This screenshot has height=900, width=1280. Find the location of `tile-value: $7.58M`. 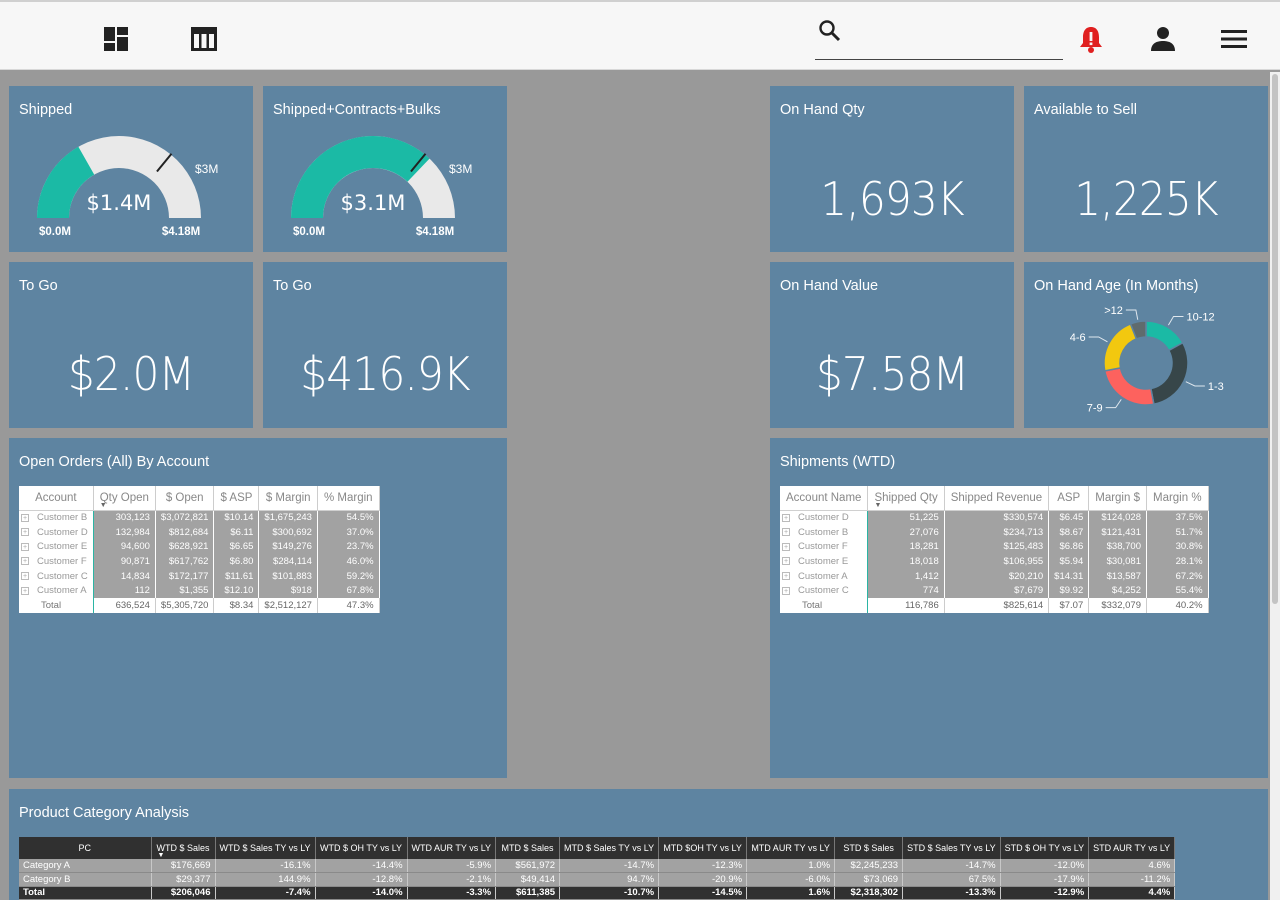

tile-value: $7.58M is located at coordinates (892, 374).